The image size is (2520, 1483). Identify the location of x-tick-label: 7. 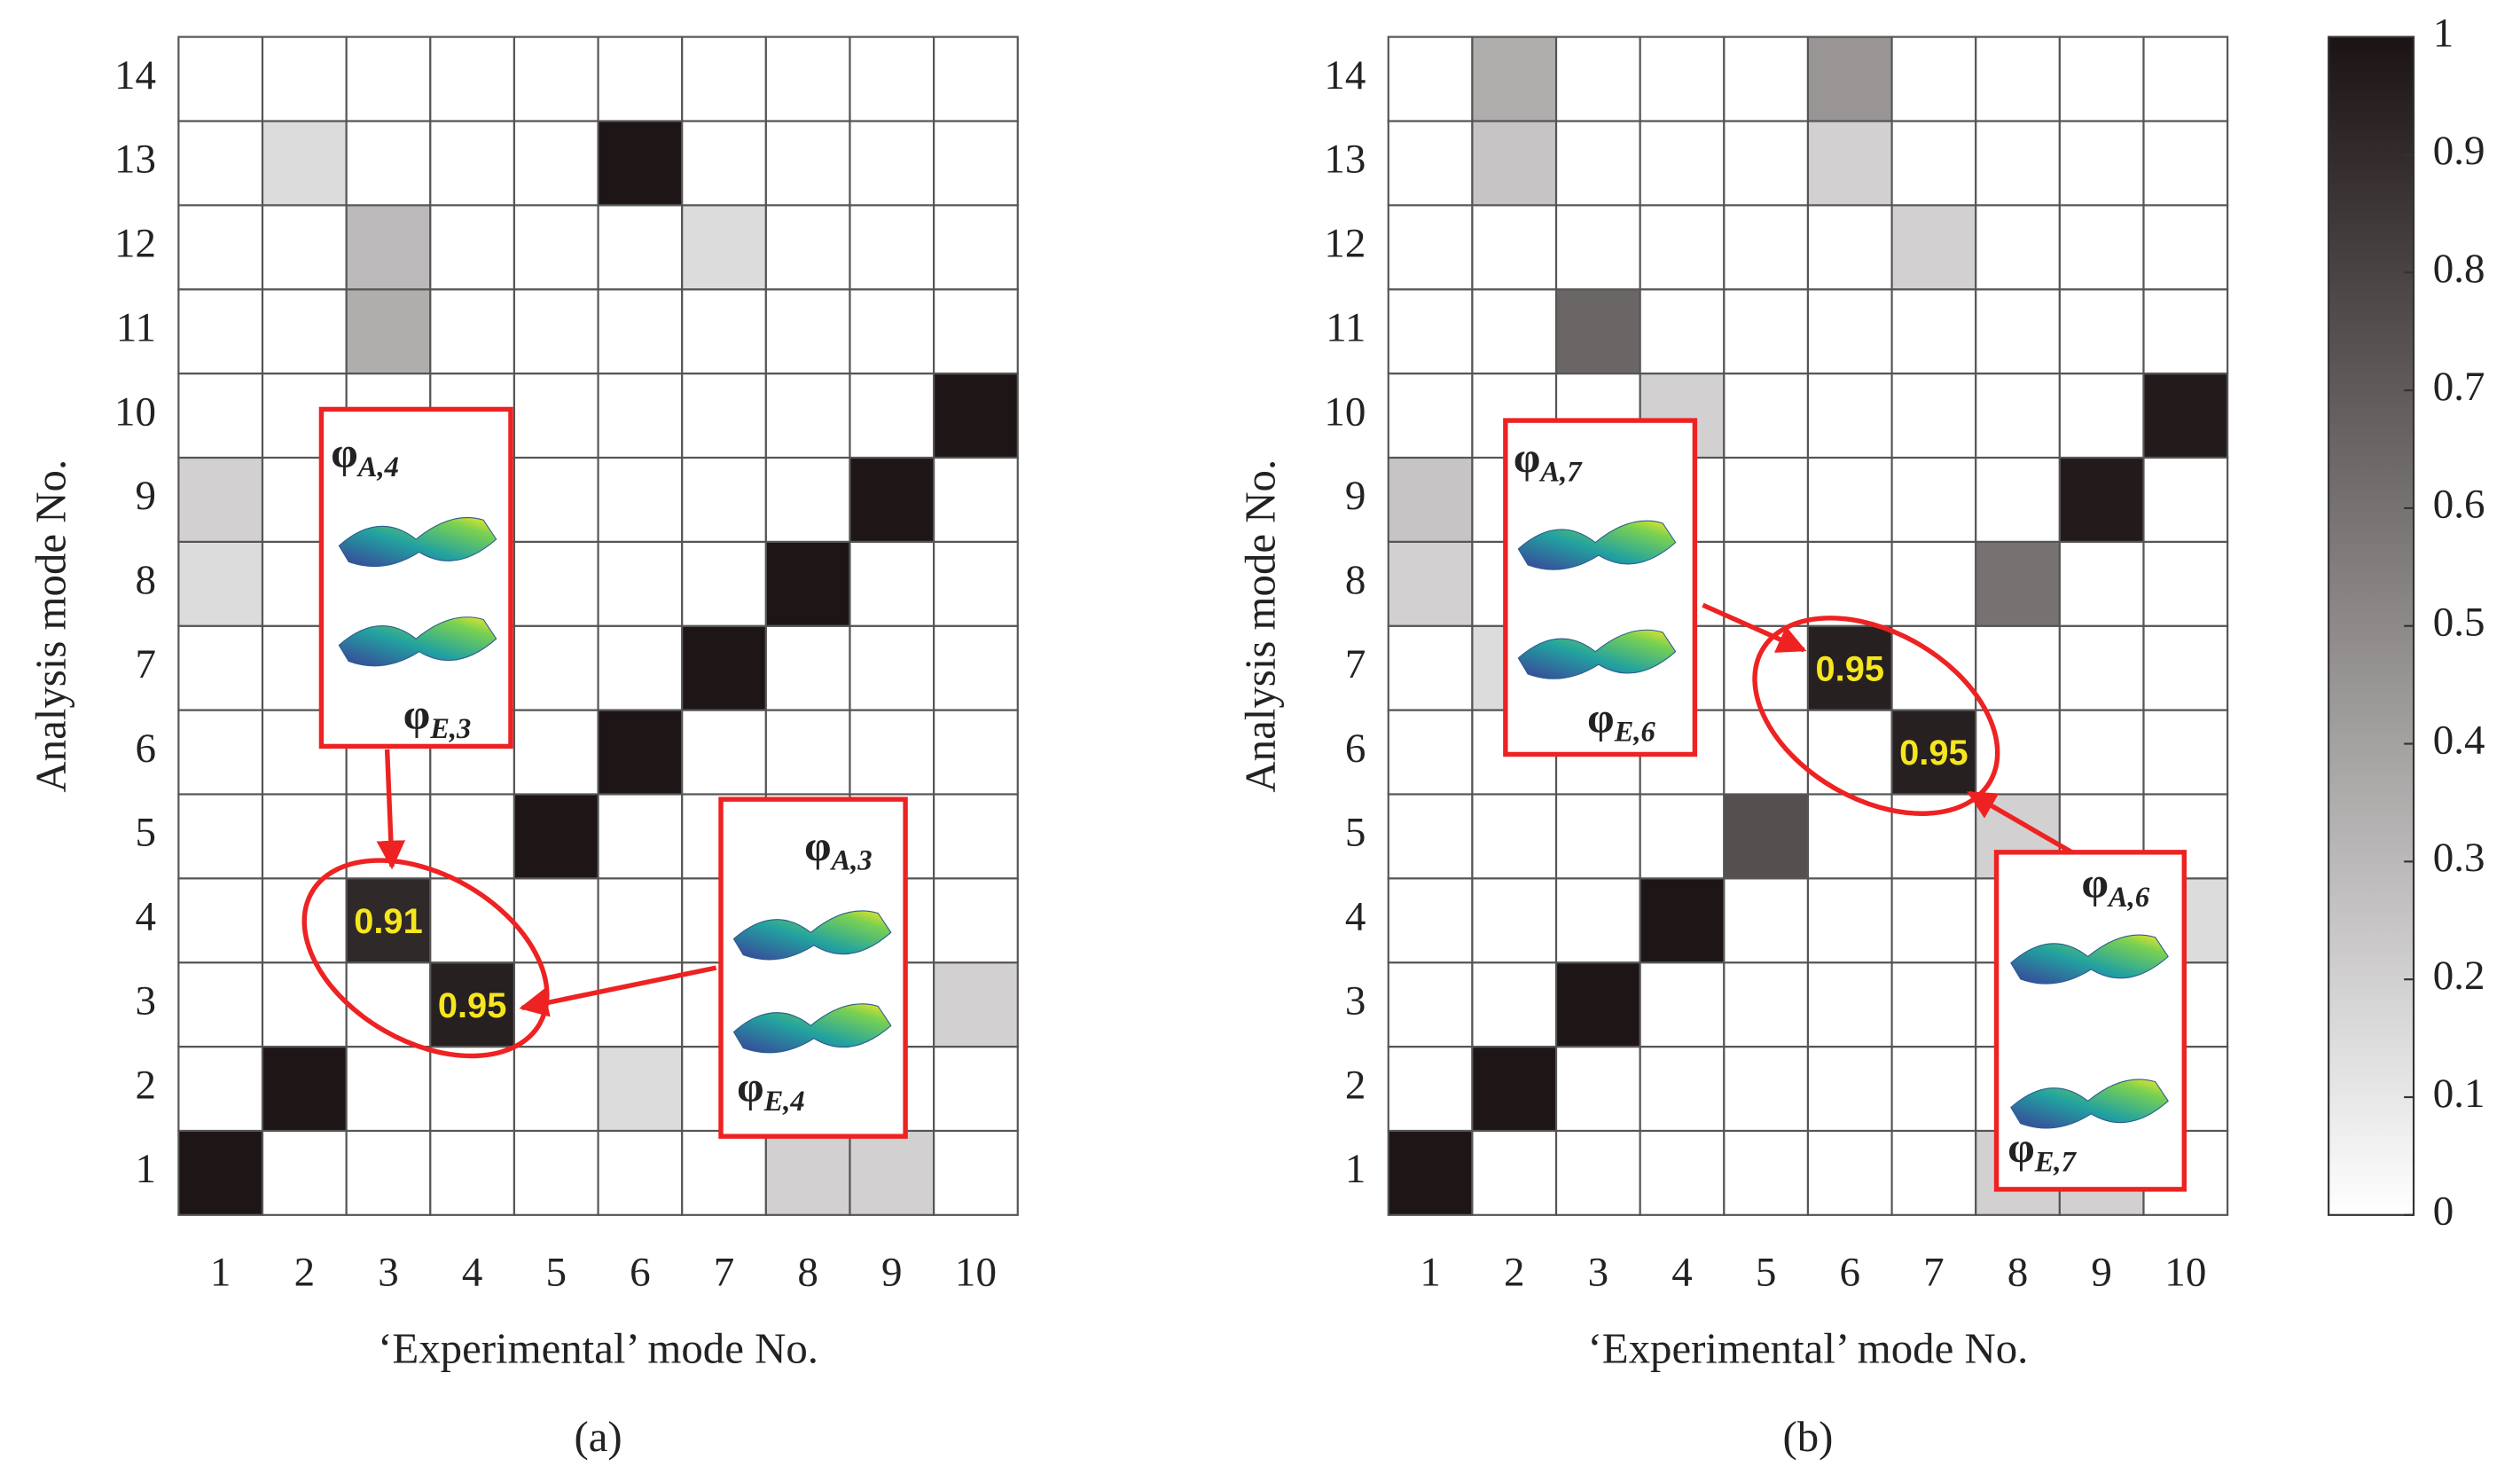
(725, 1272).